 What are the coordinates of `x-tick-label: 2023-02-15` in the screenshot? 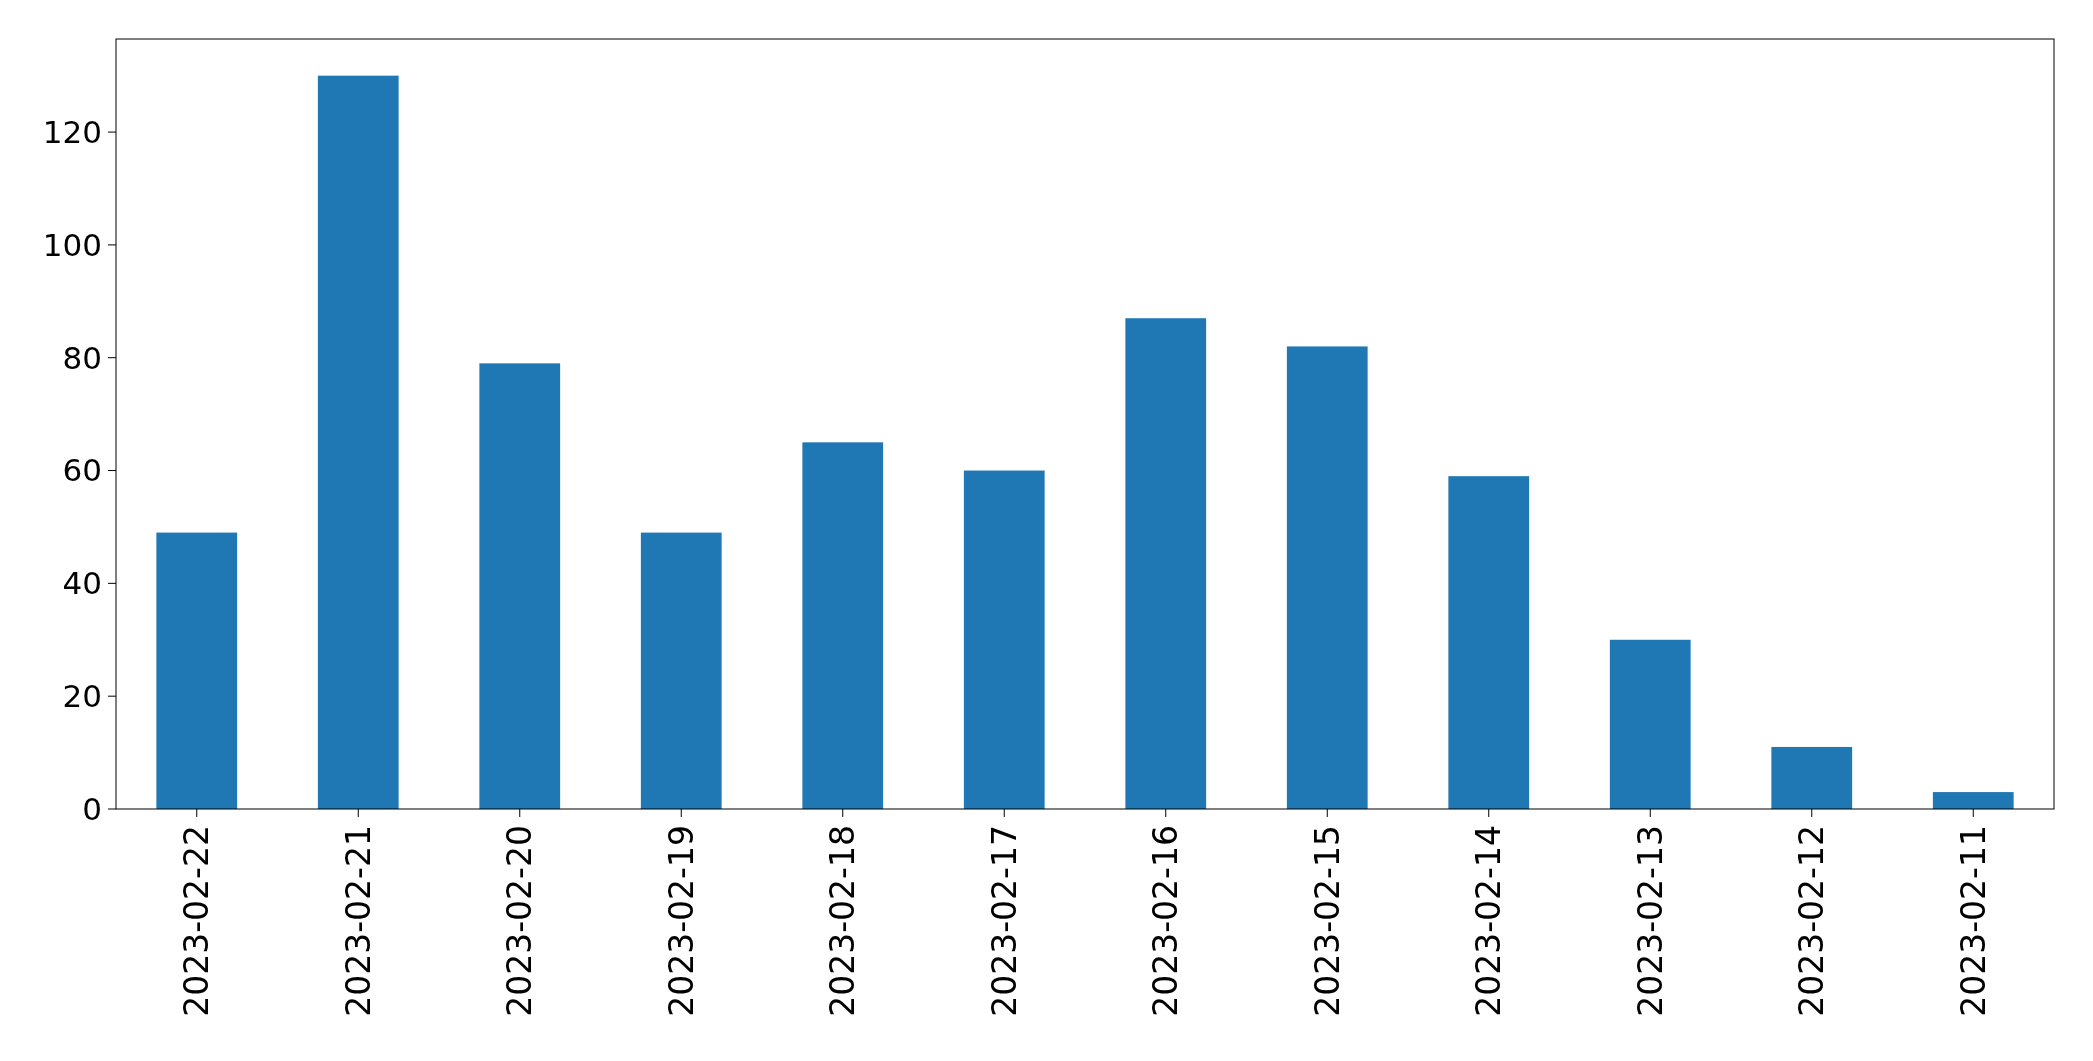 It's located at (1327, 921).